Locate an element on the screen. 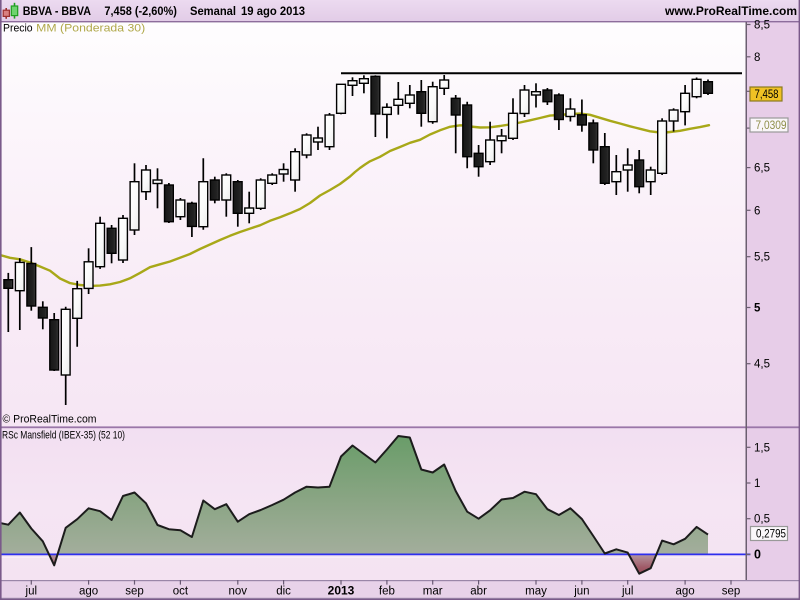 The image size is (800, 600). svg-text: 0,5 is located at coordinates (762, 520).